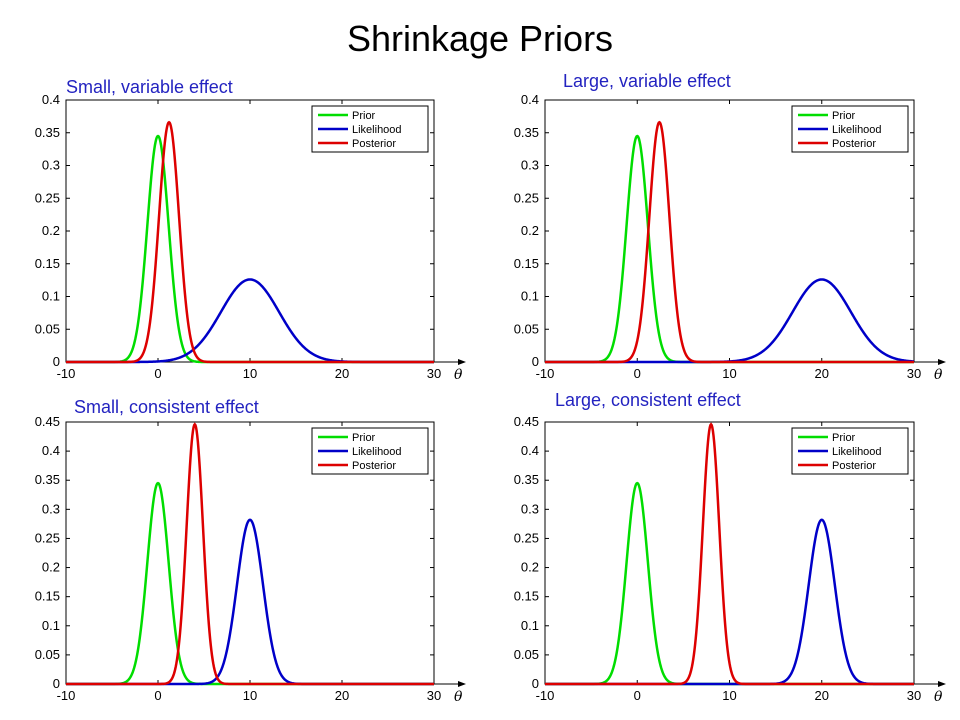 The image size is (960, 720). I want to click on panel-title-small-variable: Small, variable effect, so click(149, 87).